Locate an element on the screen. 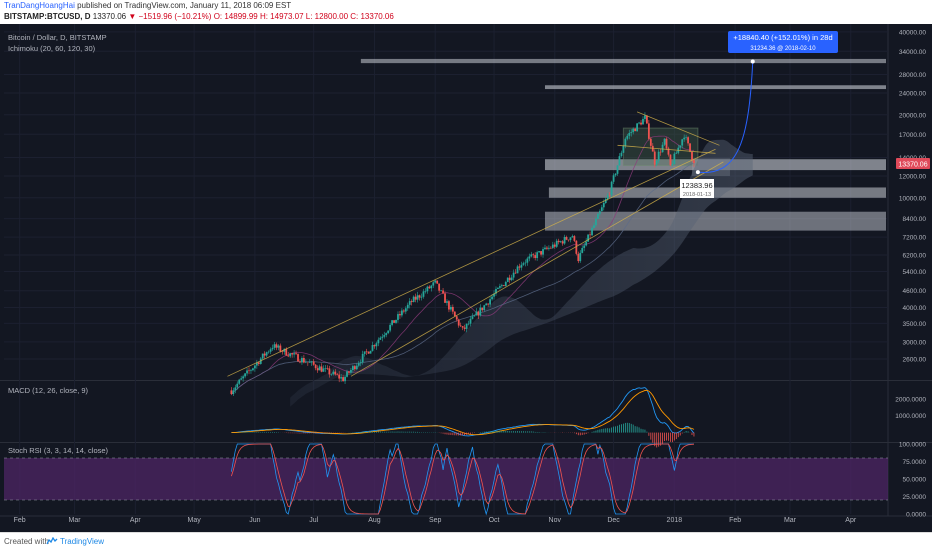  stoch-d-line is located at coordinates (463, 479).